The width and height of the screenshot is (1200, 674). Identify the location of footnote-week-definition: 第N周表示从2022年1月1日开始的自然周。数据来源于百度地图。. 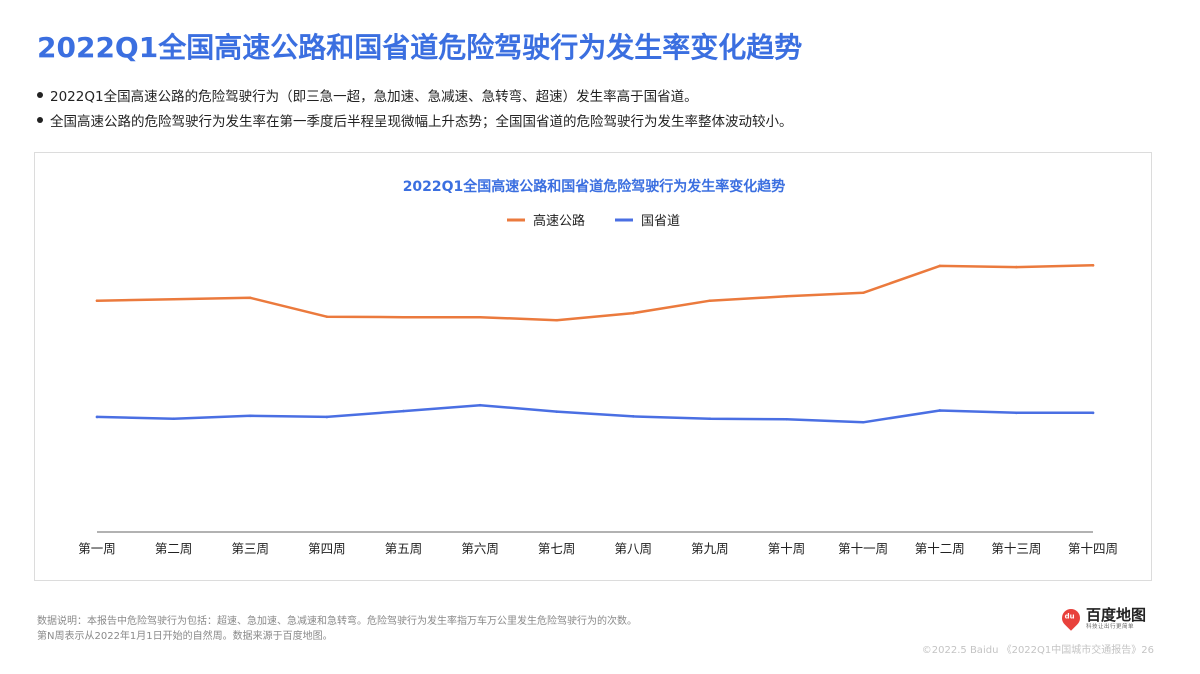
(185, 636).